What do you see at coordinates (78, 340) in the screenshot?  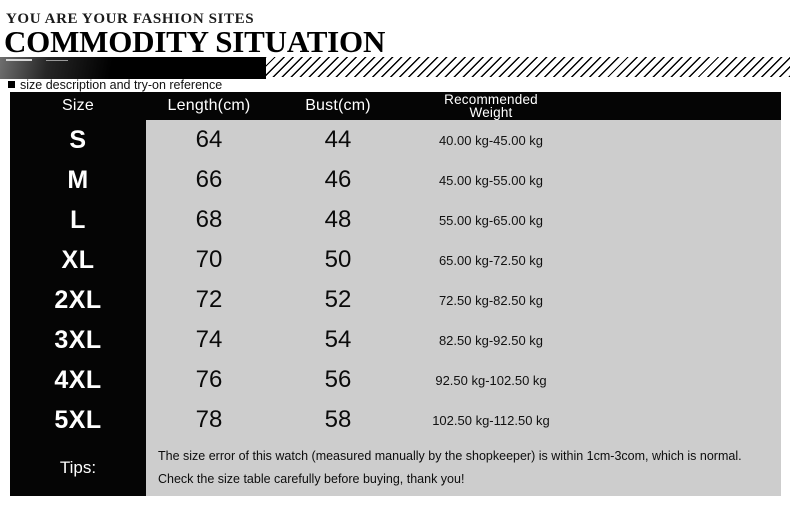 I see `cell-size: 3XL` at bounding box center [78, 340].